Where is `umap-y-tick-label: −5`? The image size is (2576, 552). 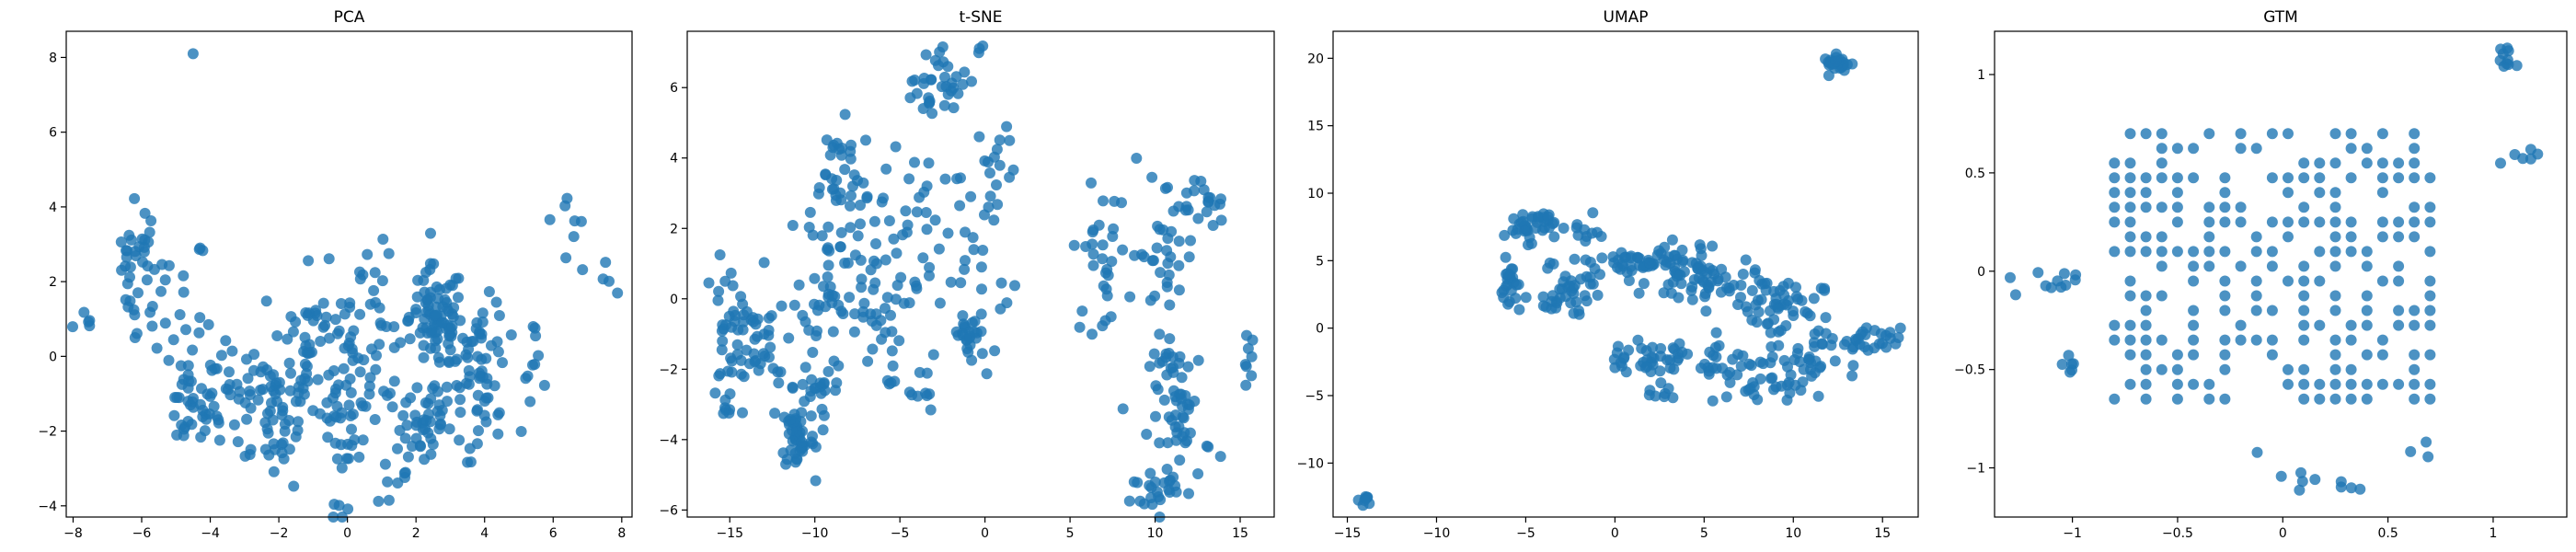 umap-y-tick-label: −5 is located at coordinates (1314, 396).